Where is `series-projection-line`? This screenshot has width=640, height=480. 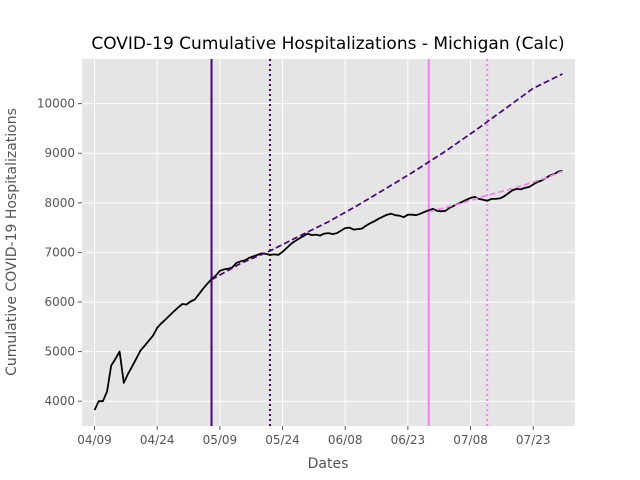 series-projection-line is located at coordinates (495, 191).